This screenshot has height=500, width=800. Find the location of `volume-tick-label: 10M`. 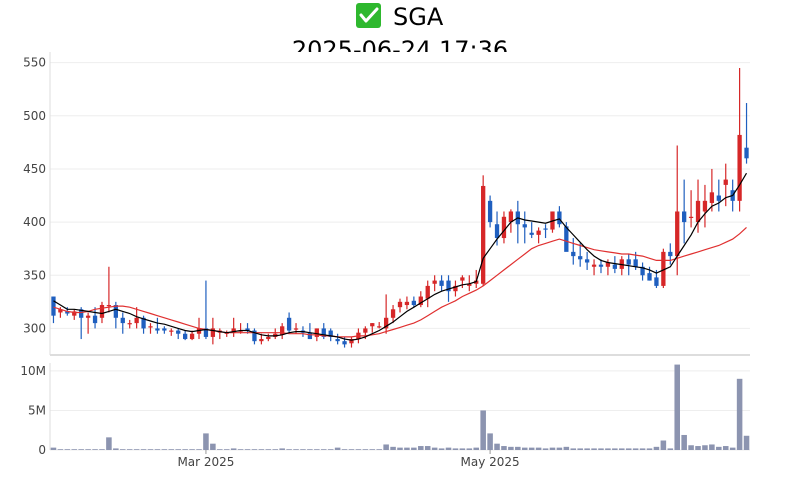

volume-tick-label: 10M is located at coordinates (33, 371).